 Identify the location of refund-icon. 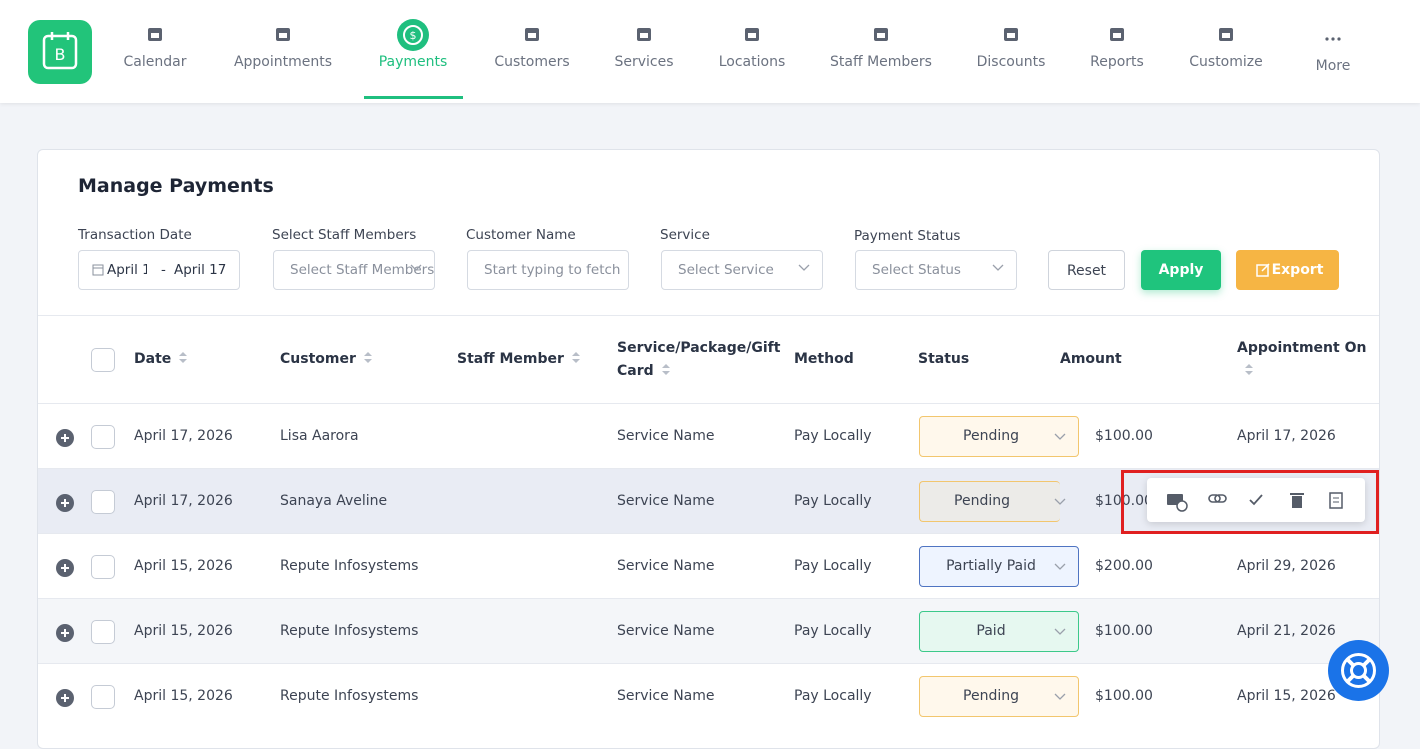
(1177, 503).